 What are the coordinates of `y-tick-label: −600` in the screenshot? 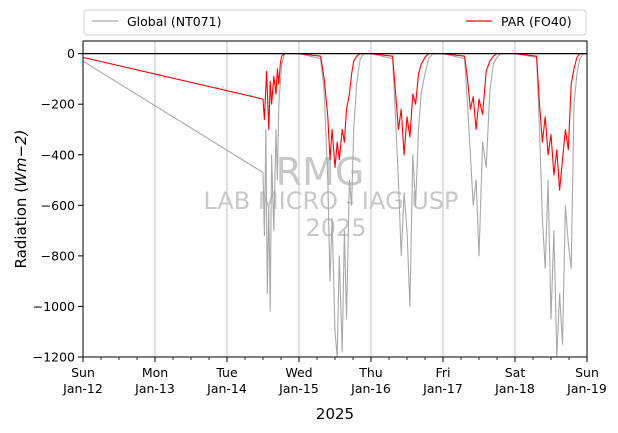 It's located at (58, 205).